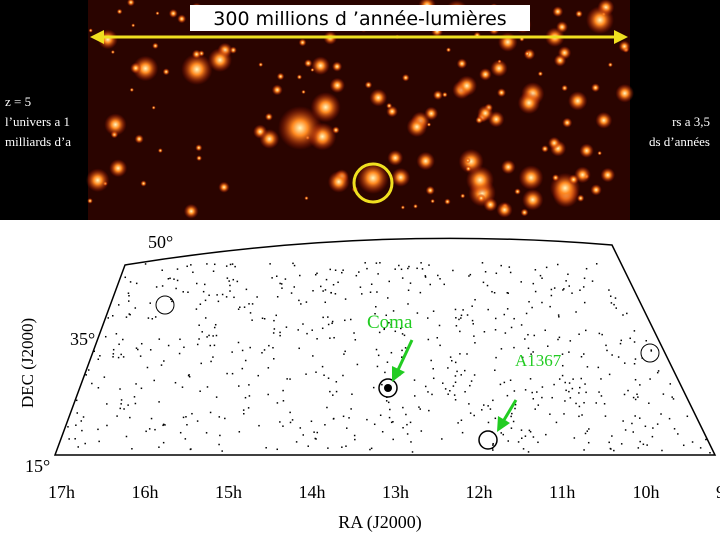 The height and width of the screenshot is (540, 720). What do you see at coordinates (388, 388) in the screenshot?
I see `coma-cluster` at bounding box center [388, 388].